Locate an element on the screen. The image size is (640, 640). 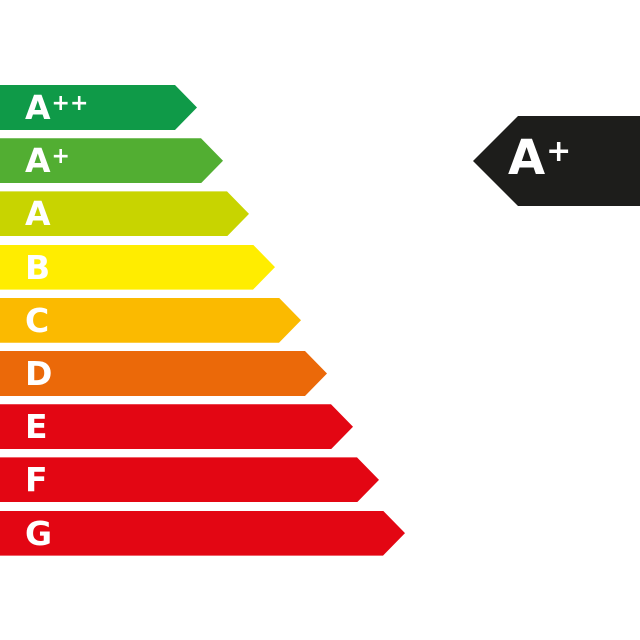
bar-label: A+ is located at coordinates (47, 161).